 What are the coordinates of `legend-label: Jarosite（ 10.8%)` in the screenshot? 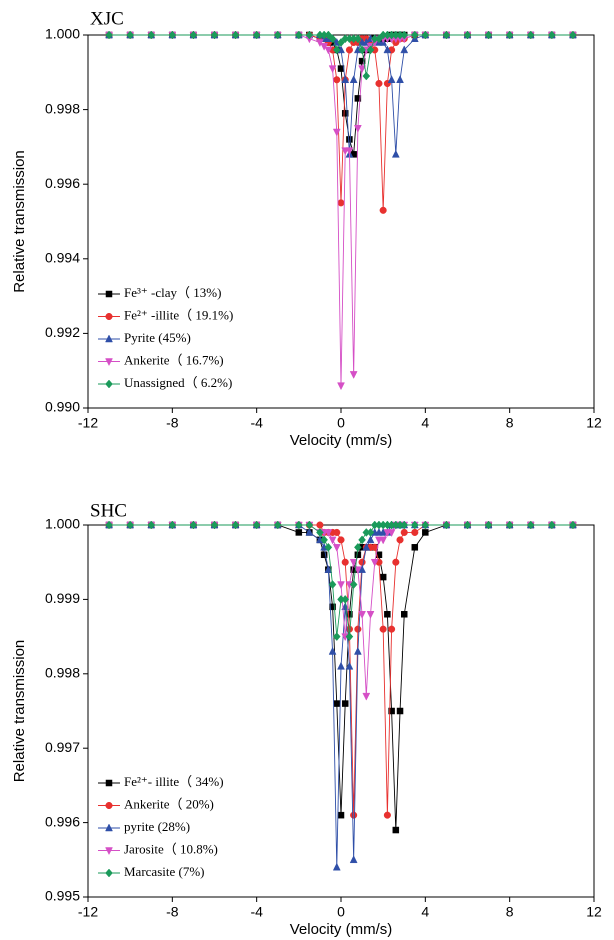 It's located at (171, 848).